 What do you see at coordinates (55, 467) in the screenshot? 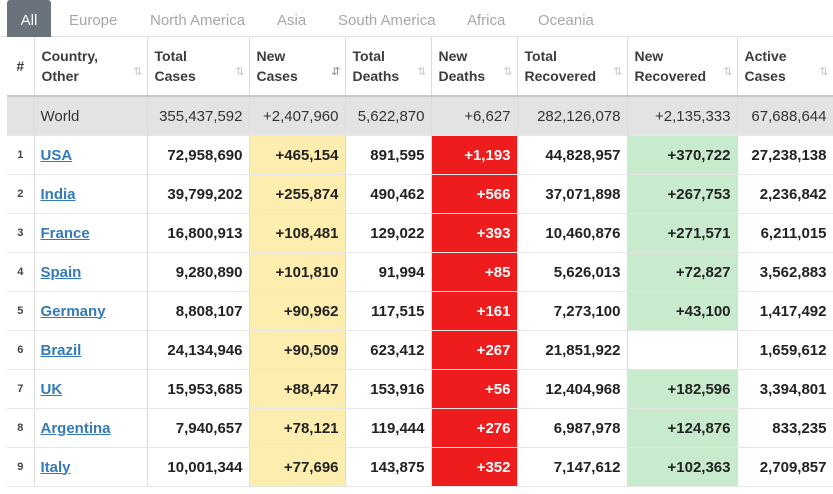
I see `country-link: Italy` at bounding box center [55, 467].